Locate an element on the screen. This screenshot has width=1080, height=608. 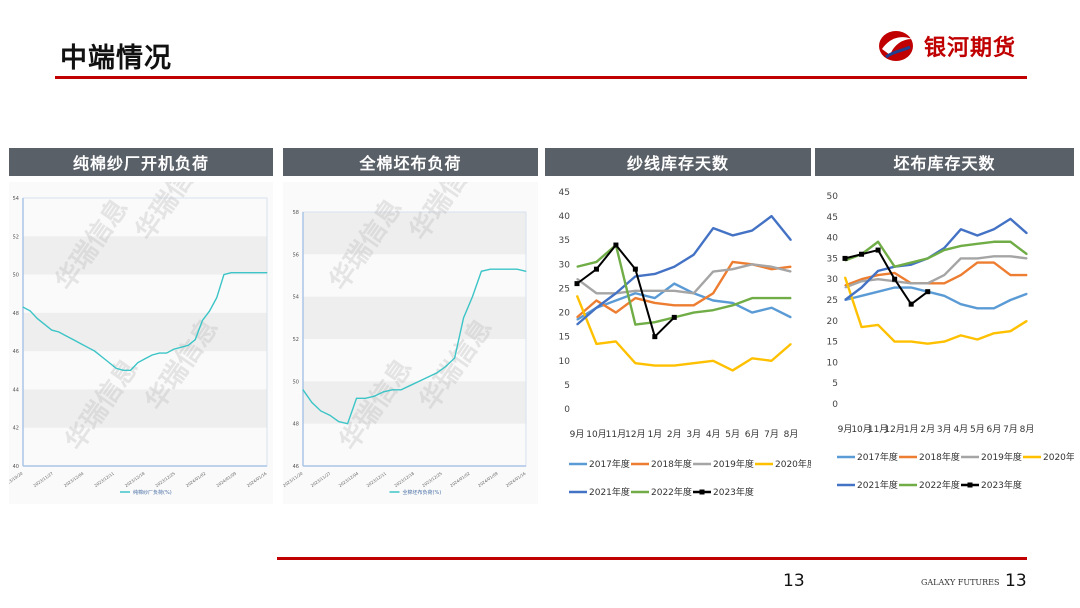
y-tick-label: 42 is located at coordinates (16, 429).